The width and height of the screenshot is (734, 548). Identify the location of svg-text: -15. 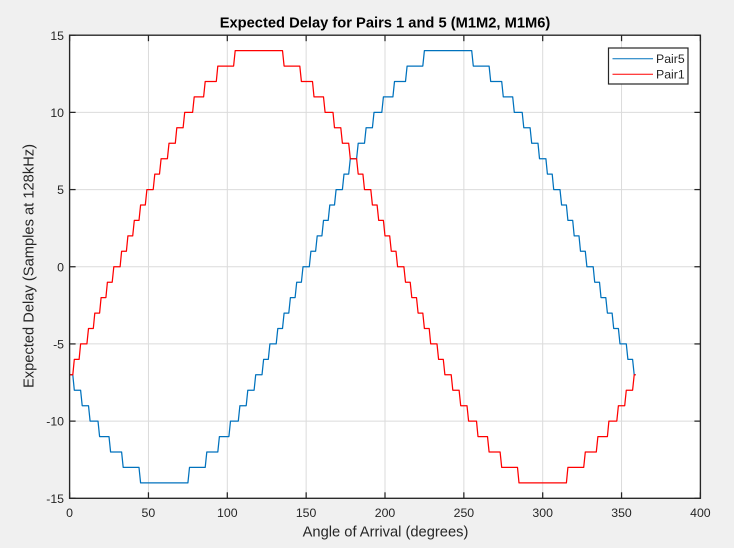
(55, 499).